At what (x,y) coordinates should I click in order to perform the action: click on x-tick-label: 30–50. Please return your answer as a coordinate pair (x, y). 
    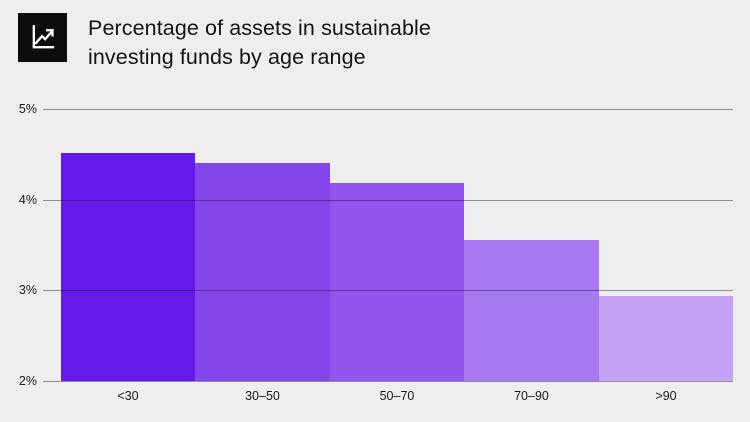
    Looking at the image, I should click on (262, 396).